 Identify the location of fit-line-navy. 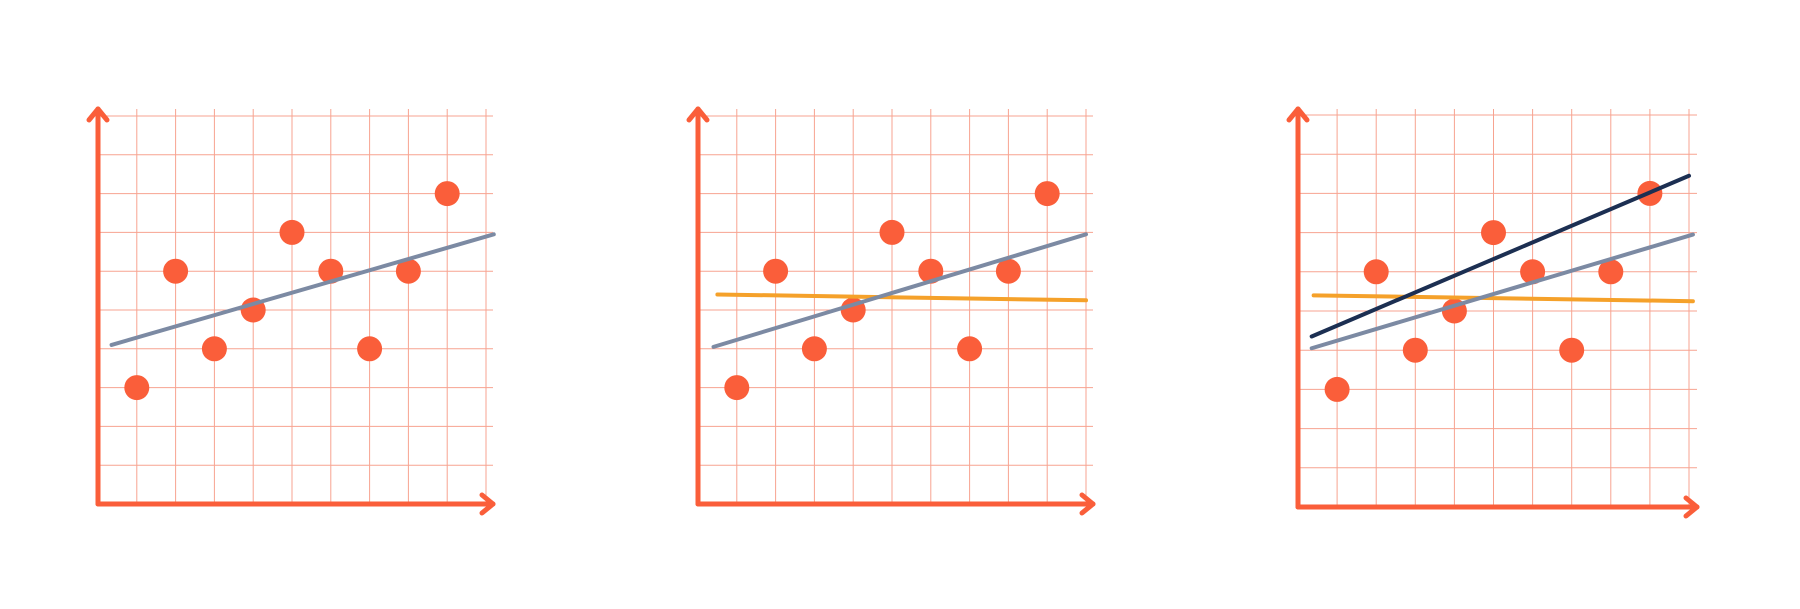
(1500, 256).